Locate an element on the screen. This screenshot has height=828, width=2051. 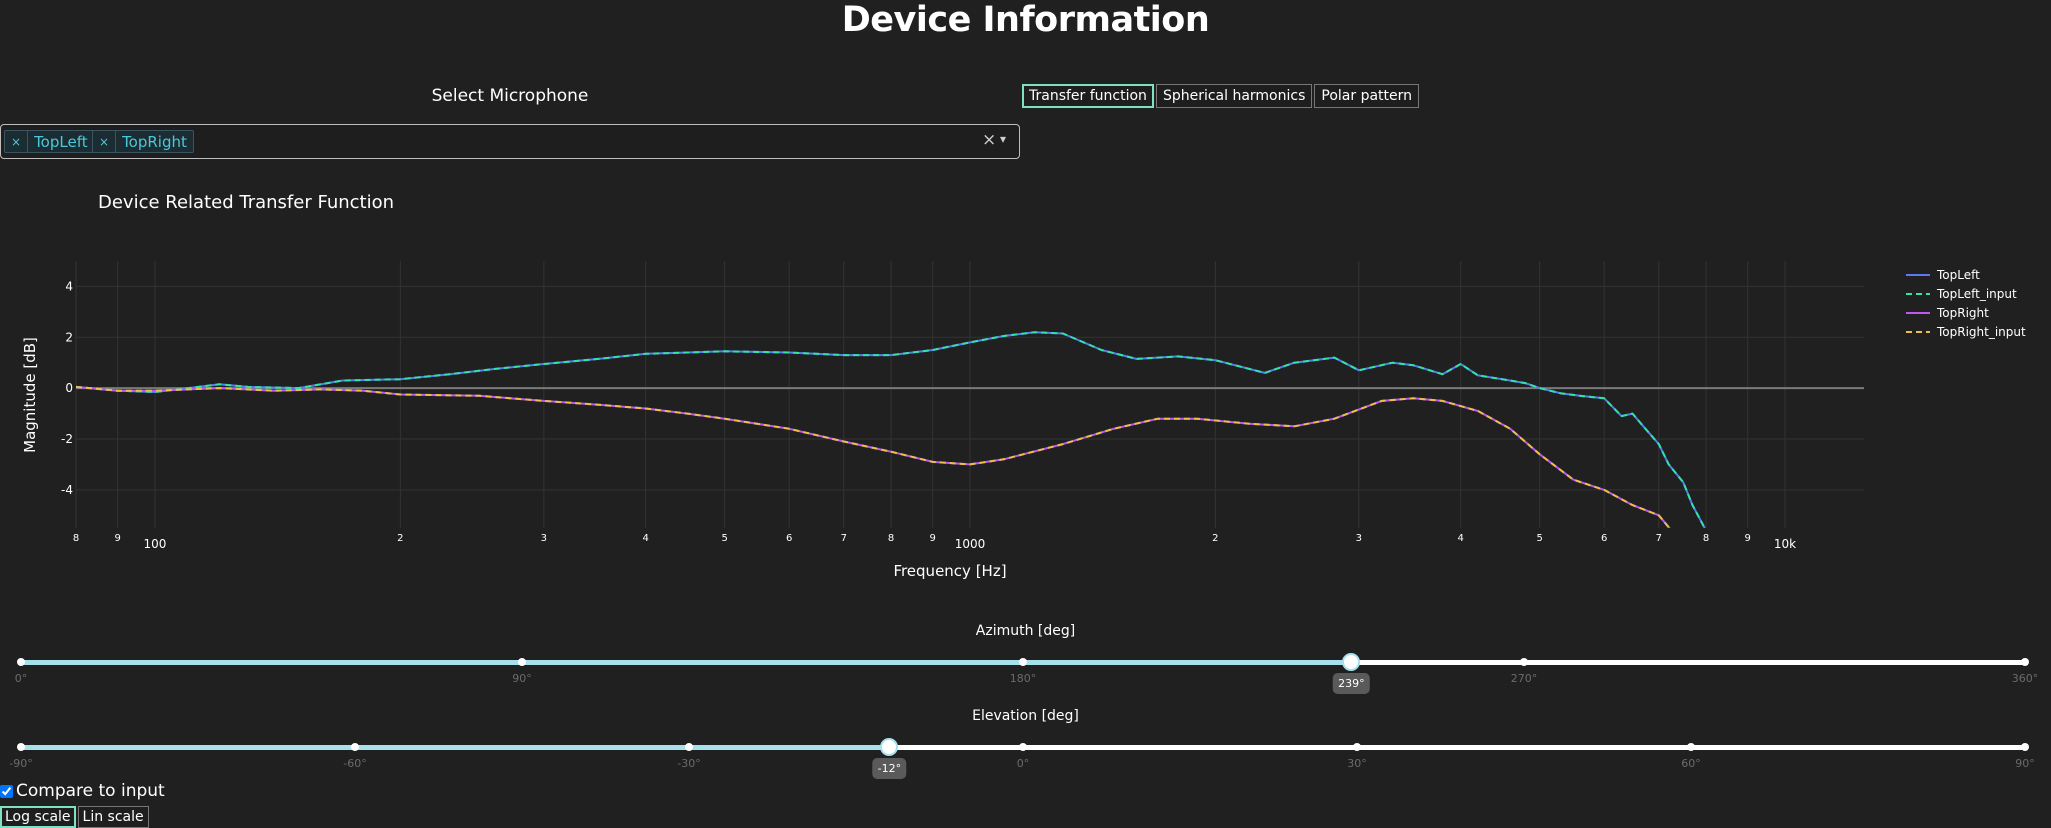
elevation-slider-track-fill is located at coordinates (455, 747).